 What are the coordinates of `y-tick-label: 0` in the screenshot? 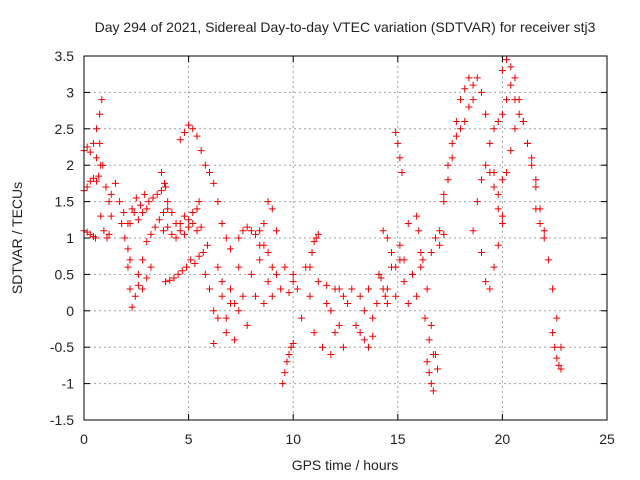 It's located at (70, 311).